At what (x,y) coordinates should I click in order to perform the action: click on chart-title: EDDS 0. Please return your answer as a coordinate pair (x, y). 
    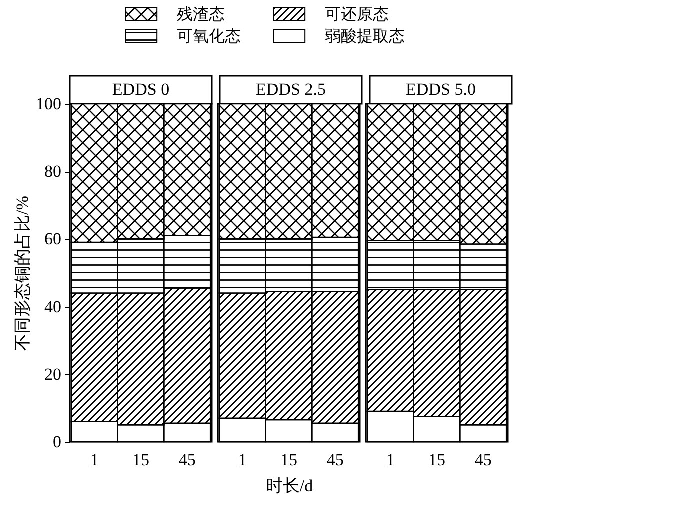
    Looking at the image, I should click on (141, 89).